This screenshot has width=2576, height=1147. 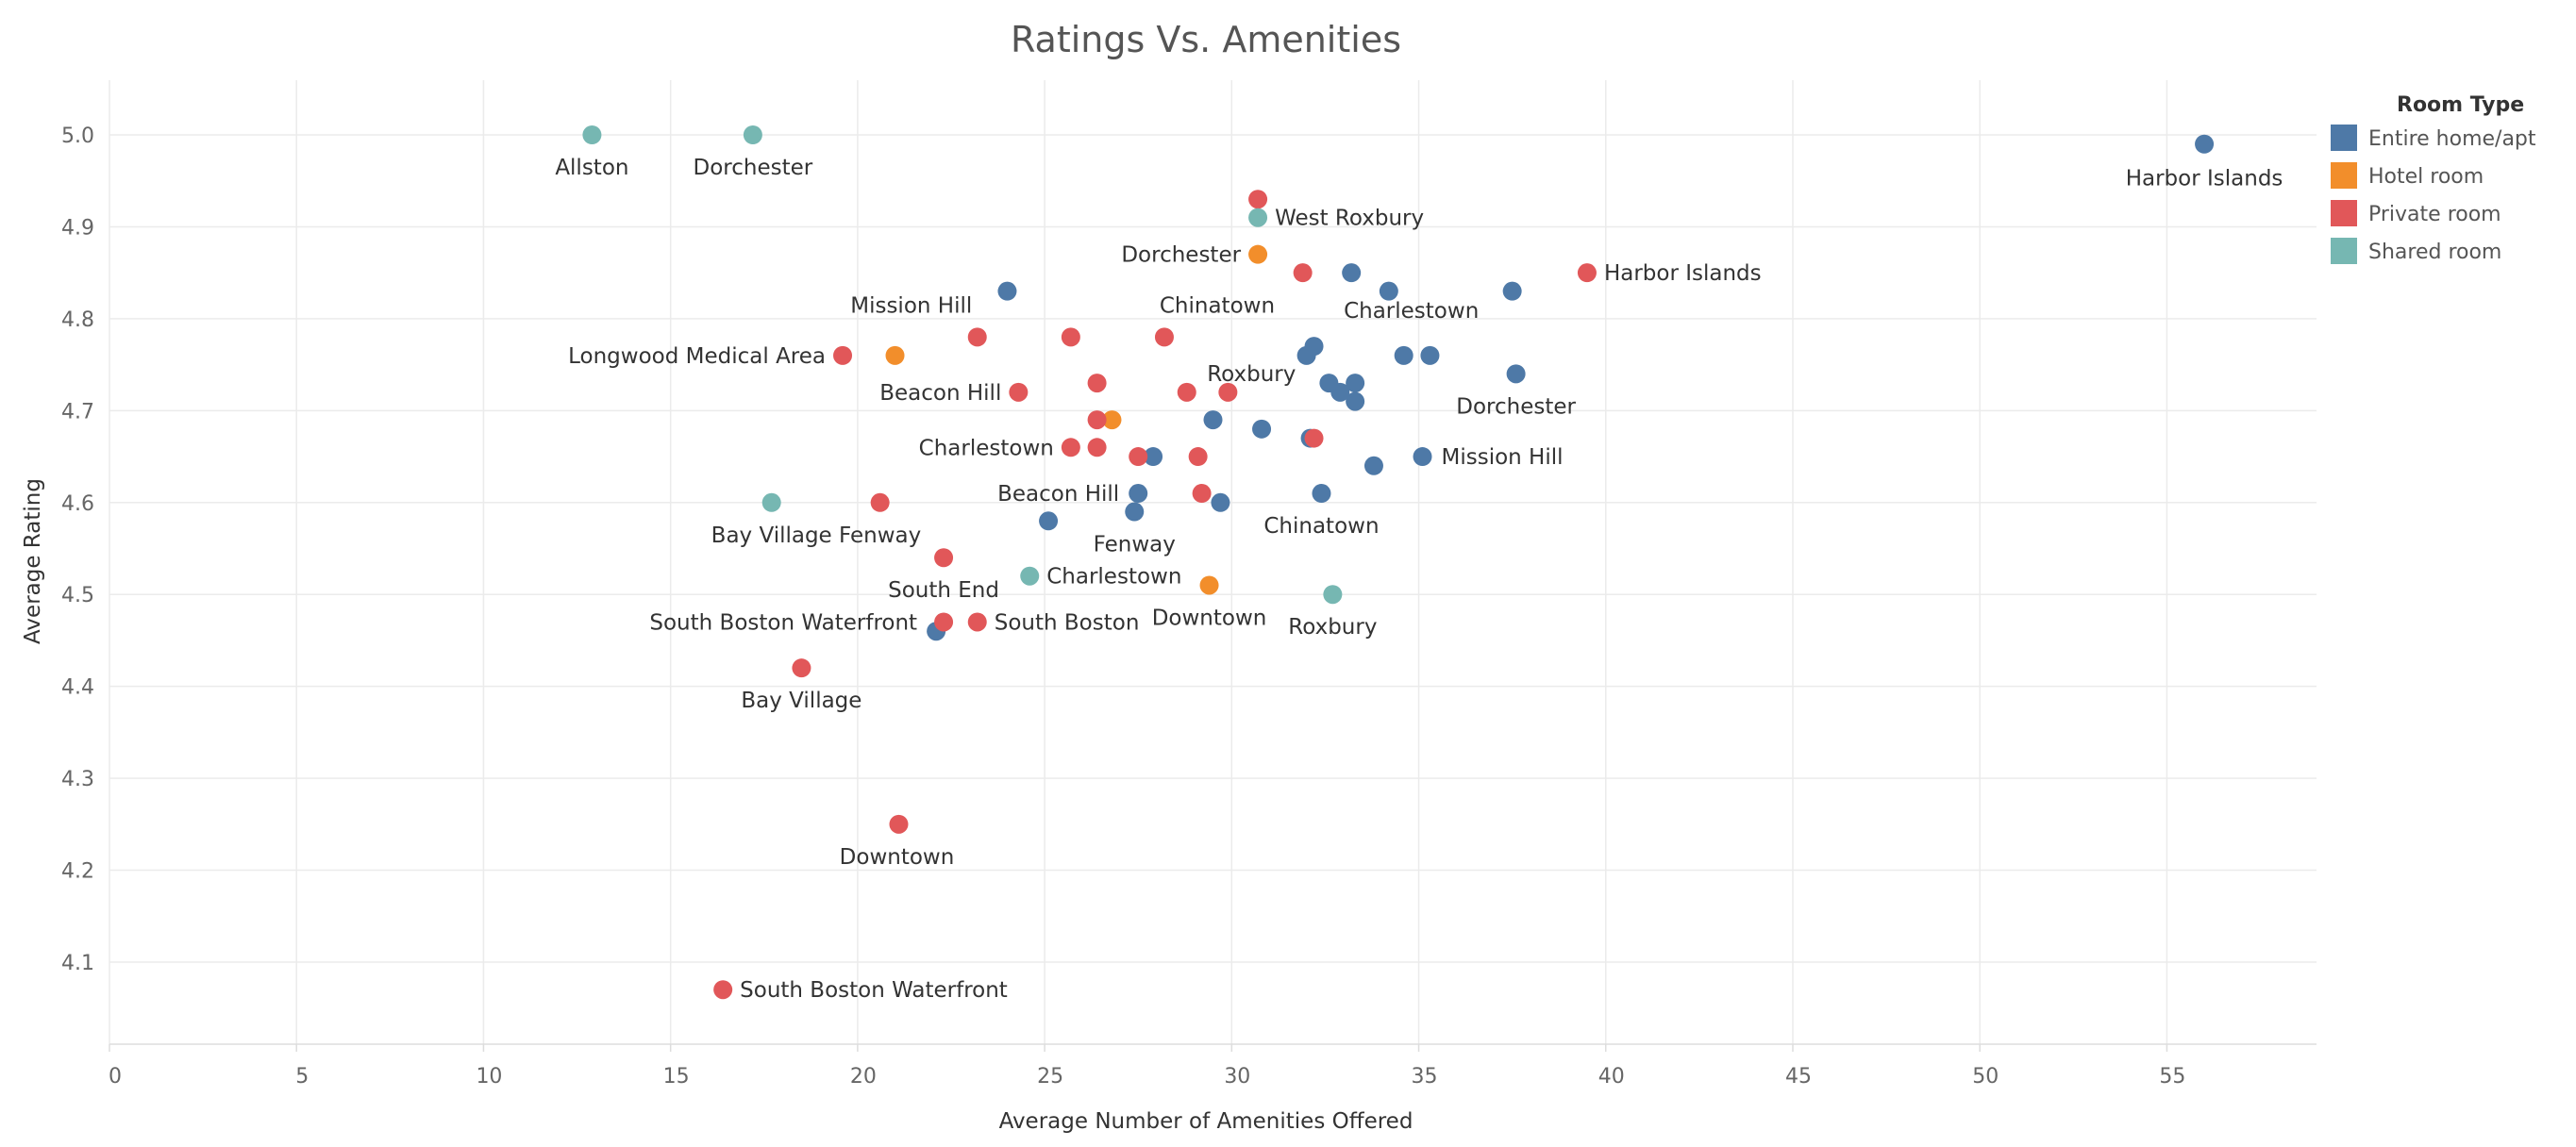 What do you see at coordinates (77, 136) in the screenshot?
I see `y-tick-label: 5.0` at bounding box center [77, 136].